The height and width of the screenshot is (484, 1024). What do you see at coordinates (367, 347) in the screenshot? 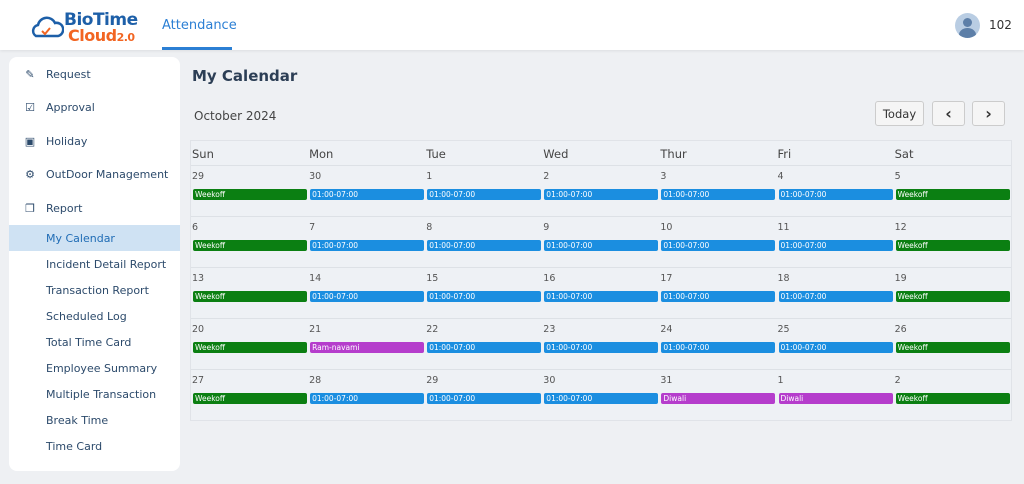
I see `holiday-event: Ram-navami` at bounding box center [367, 347].